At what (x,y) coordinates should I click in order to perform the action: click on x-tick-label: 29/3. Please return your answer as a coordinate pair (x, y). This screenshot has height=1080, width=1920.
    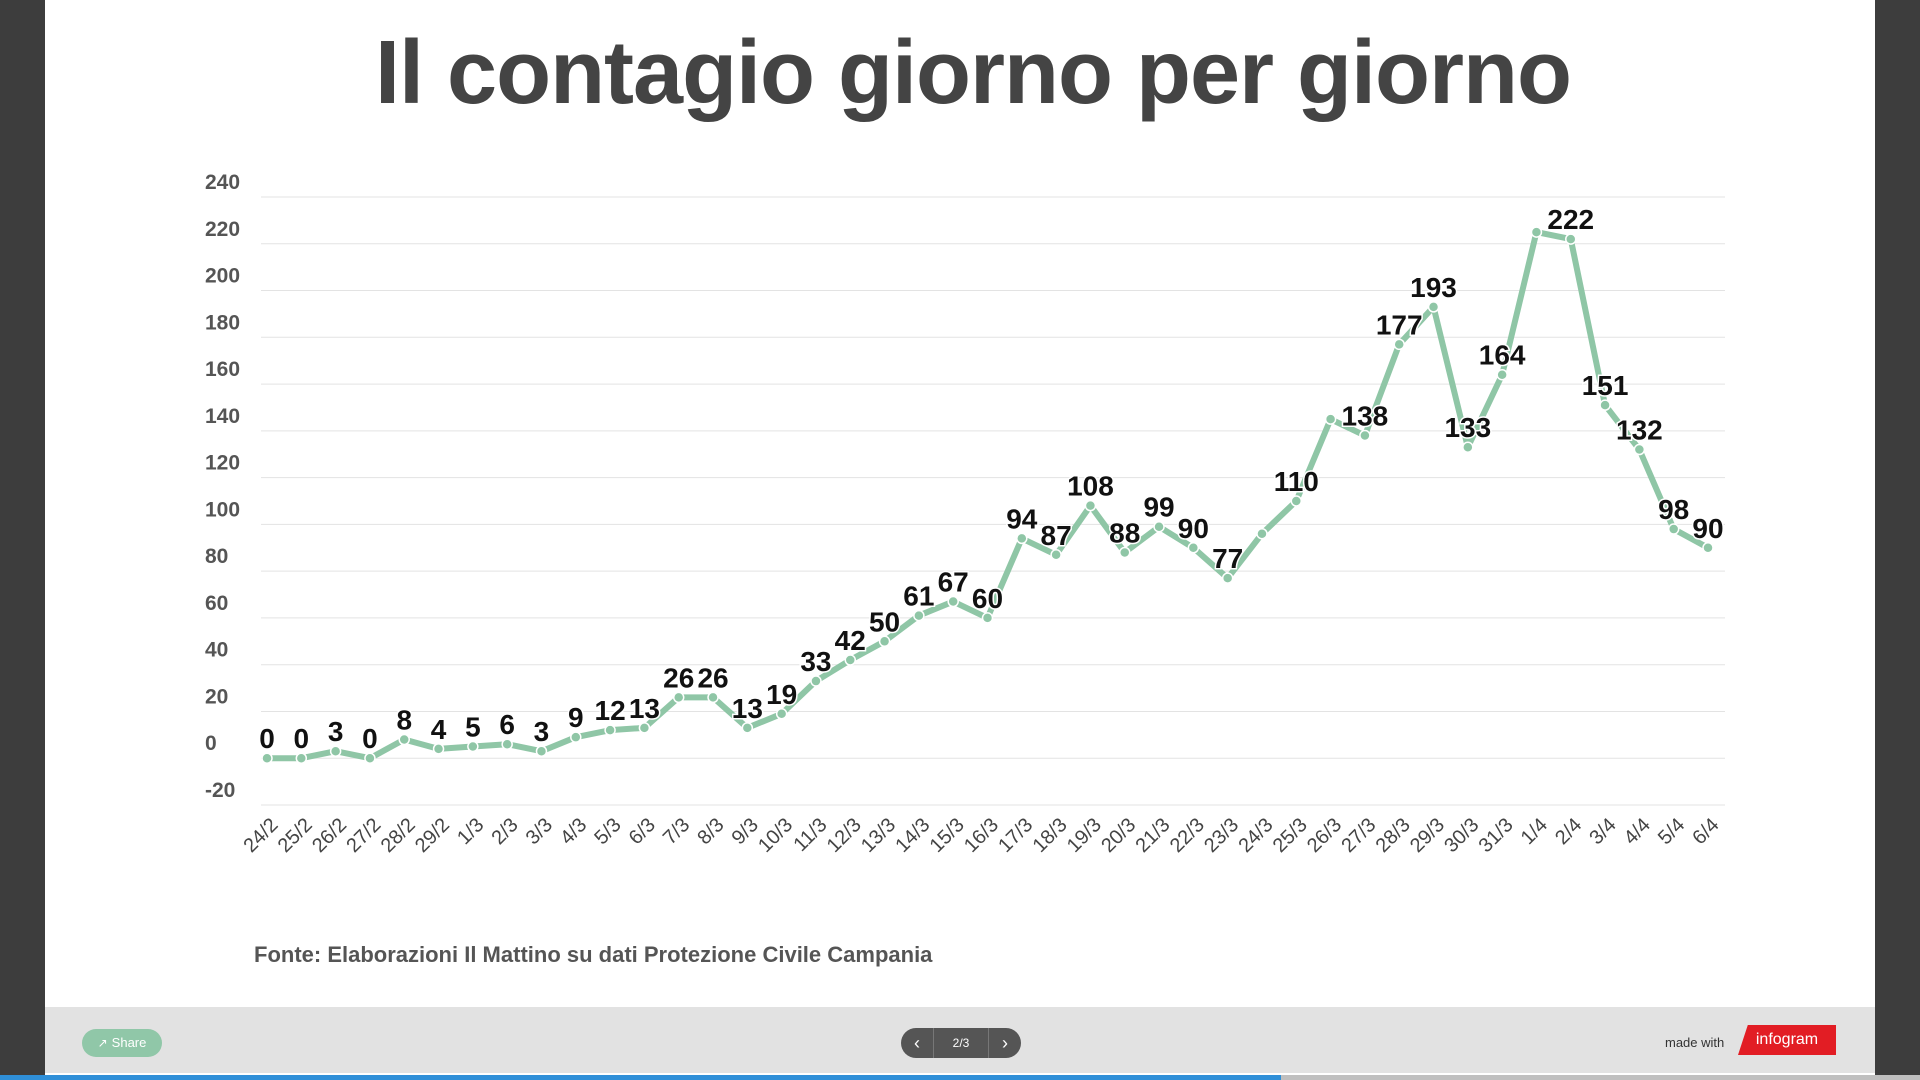
    Looking at the image, I should click on (1427, 835).